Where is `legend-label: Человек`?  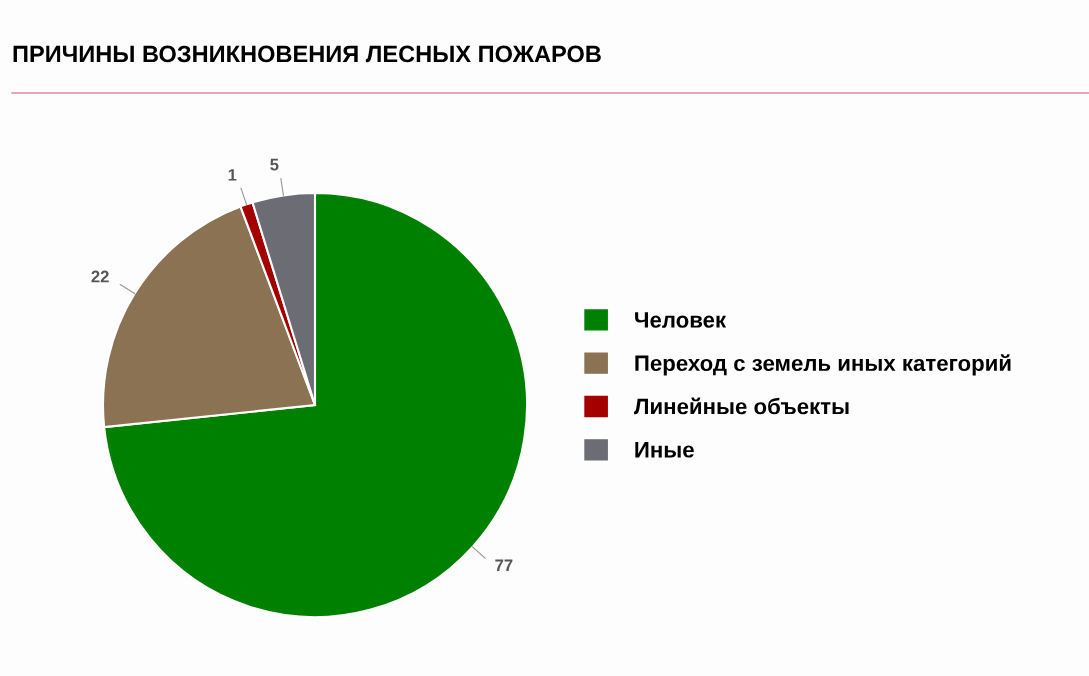
legend-label: Человек is located at coordinates (681, 320).